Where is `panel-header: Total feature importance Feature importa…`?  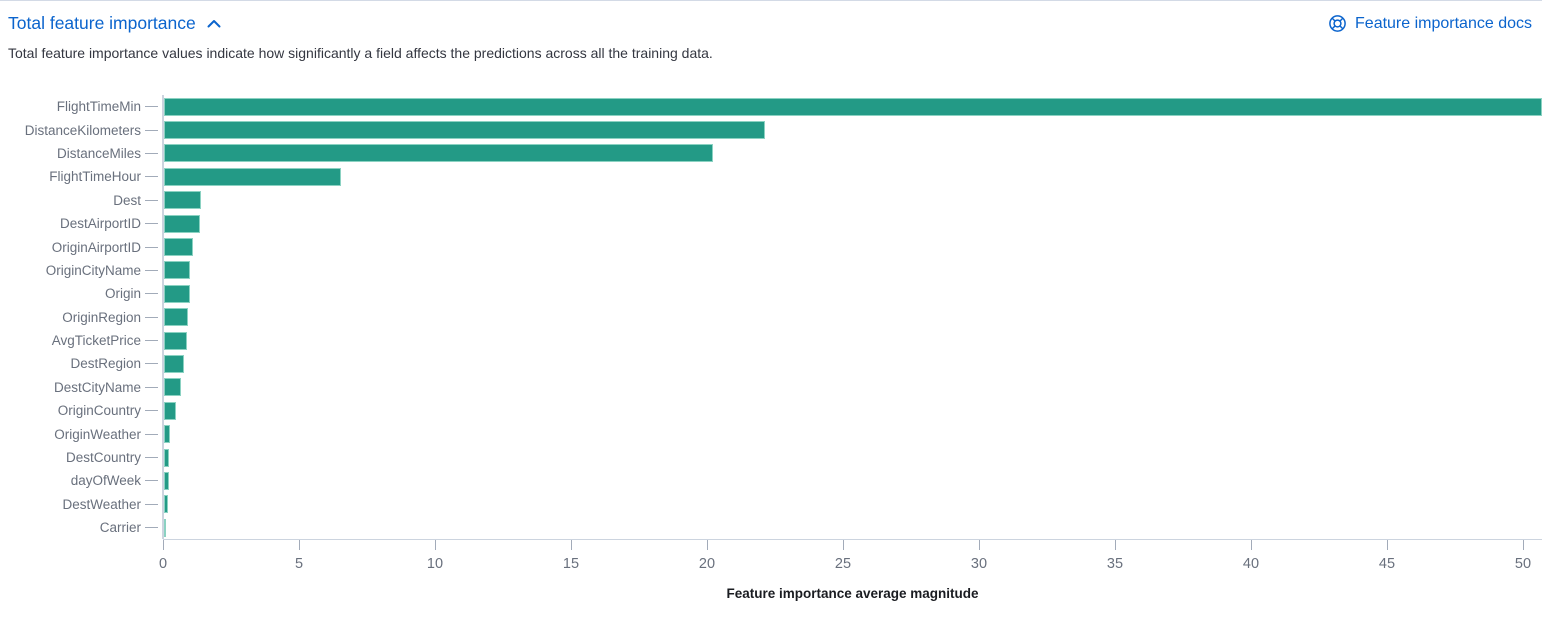 panel-header: Total feature importance Feature importa… is located at coordinates (771, 17).